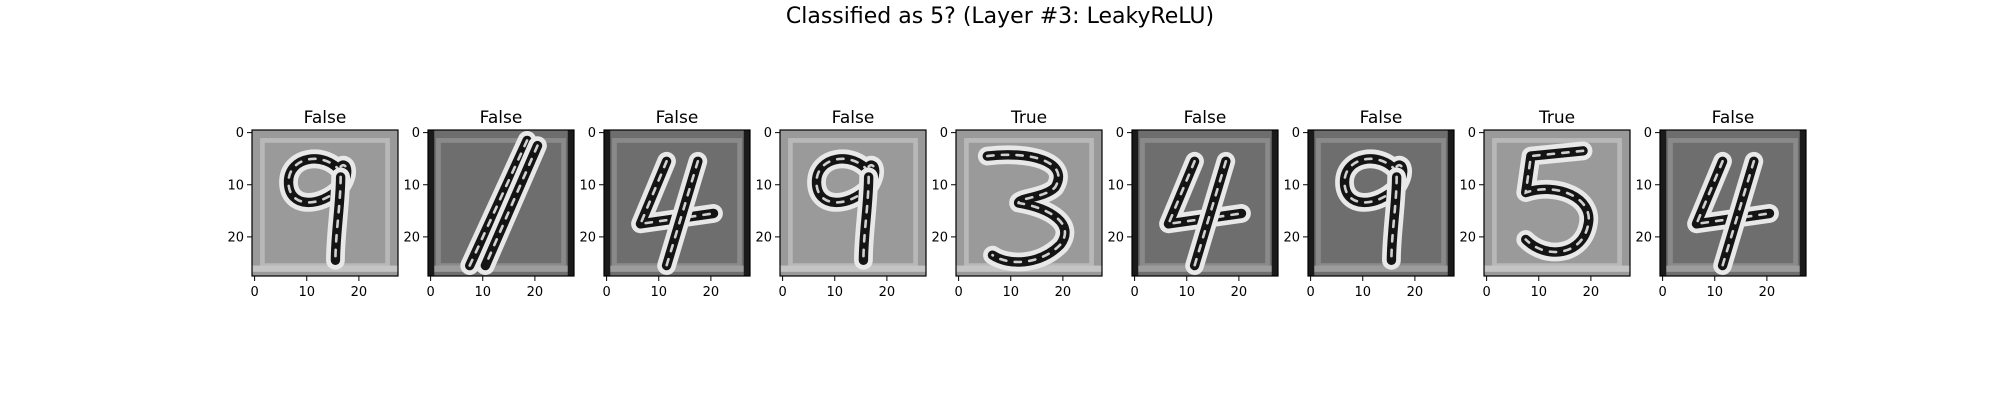 The height and width of the screenshot is (400, 2000). I want to click on subplot-7: False 0 10 20 0 10 20, so click(1369, 204).